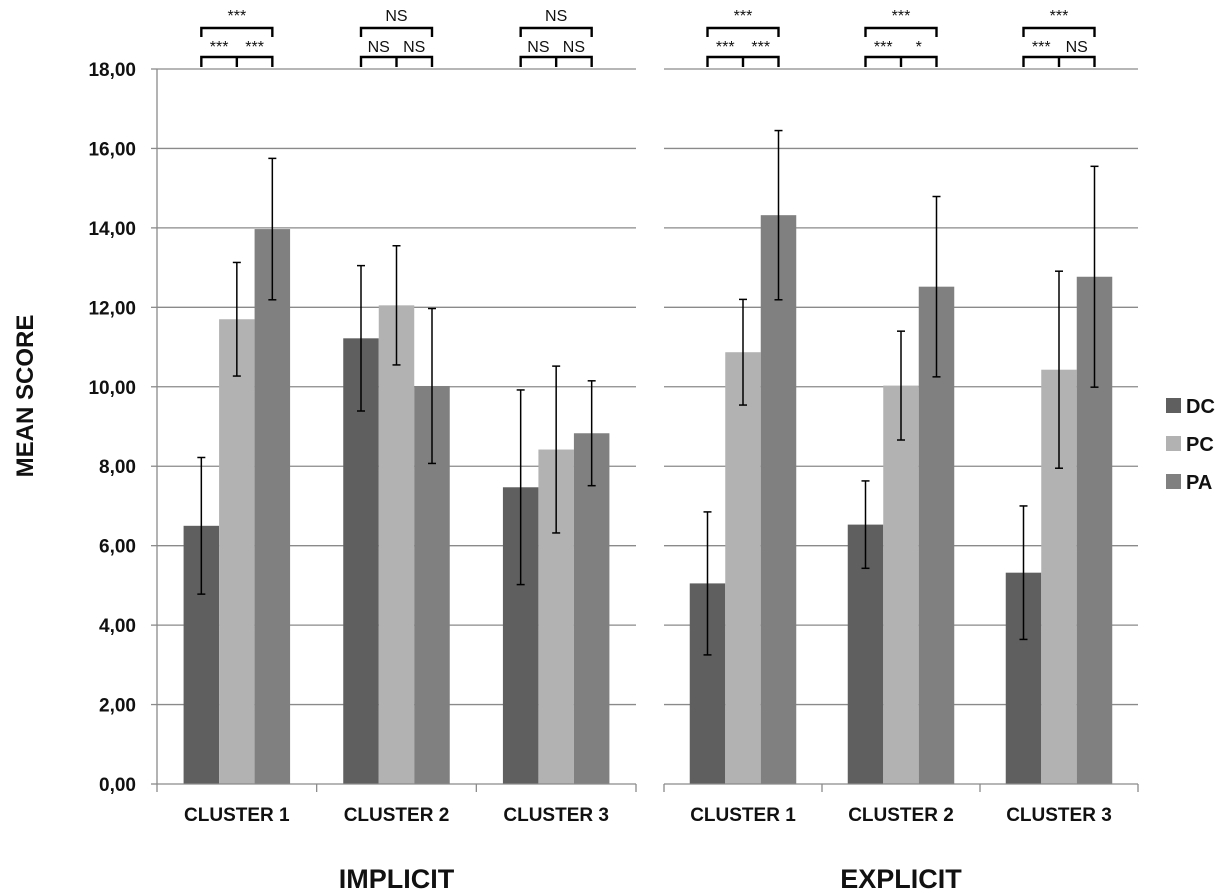  Describe the element at coordinates (397, 879) in the screenshot. I see `panel-title: IMPLICIT` at that location.